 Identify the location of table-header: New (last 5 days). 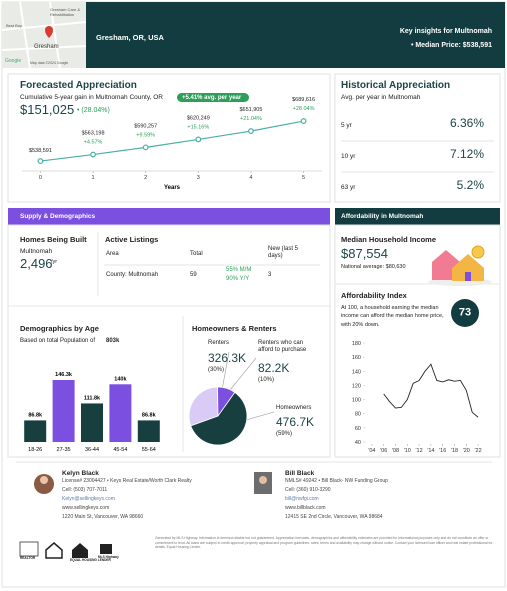
(283, 252).